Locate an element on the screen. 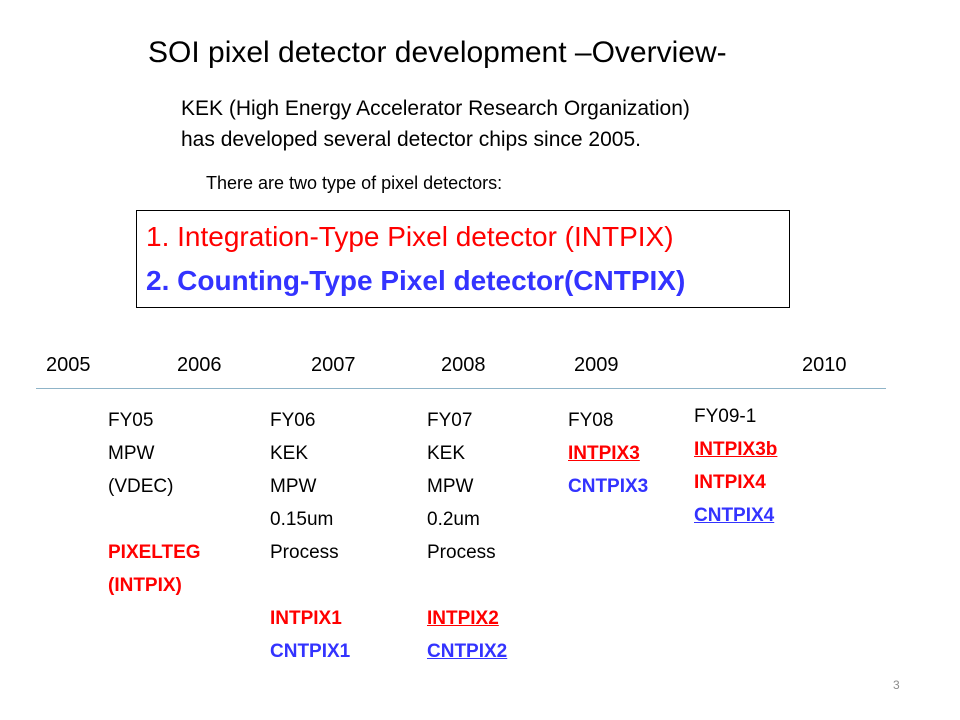  fy05-chip-pixelteg: PIXELTEG is located at coordinates (154, 552).